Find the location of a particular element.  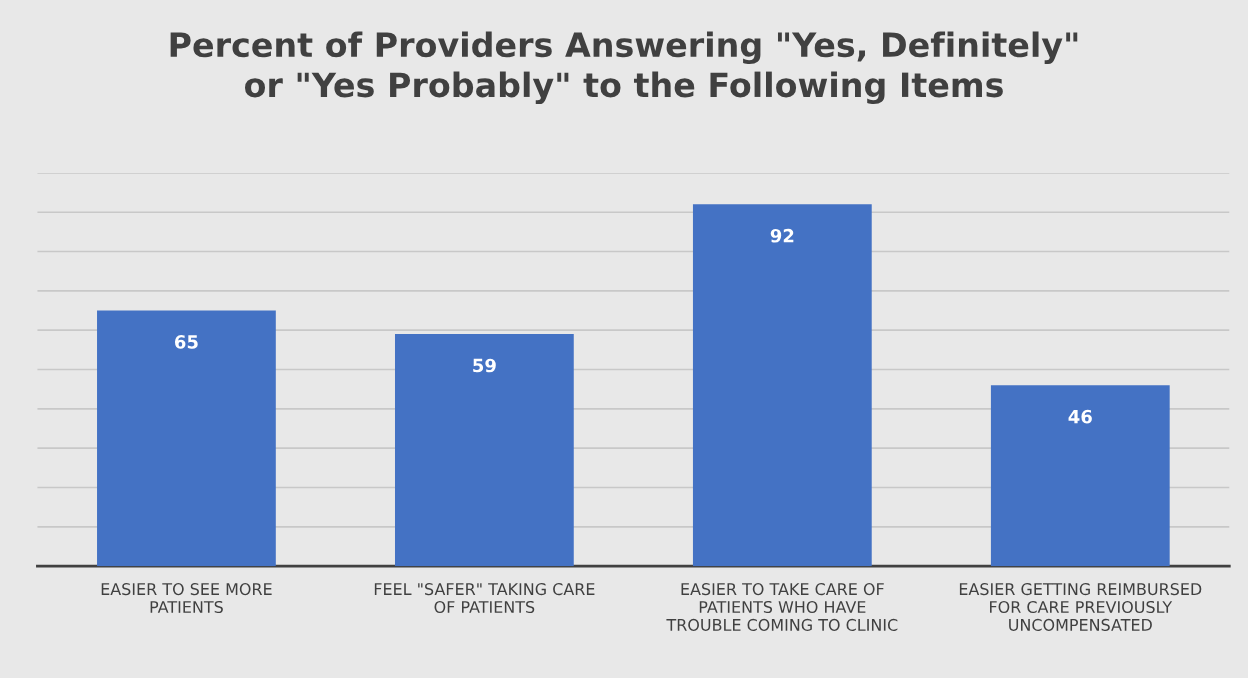

chart-title: Percent of Providers Answering "Yes, Definitely" or "Yes Probably" to the Following Items is located at coordinates (624, 68).